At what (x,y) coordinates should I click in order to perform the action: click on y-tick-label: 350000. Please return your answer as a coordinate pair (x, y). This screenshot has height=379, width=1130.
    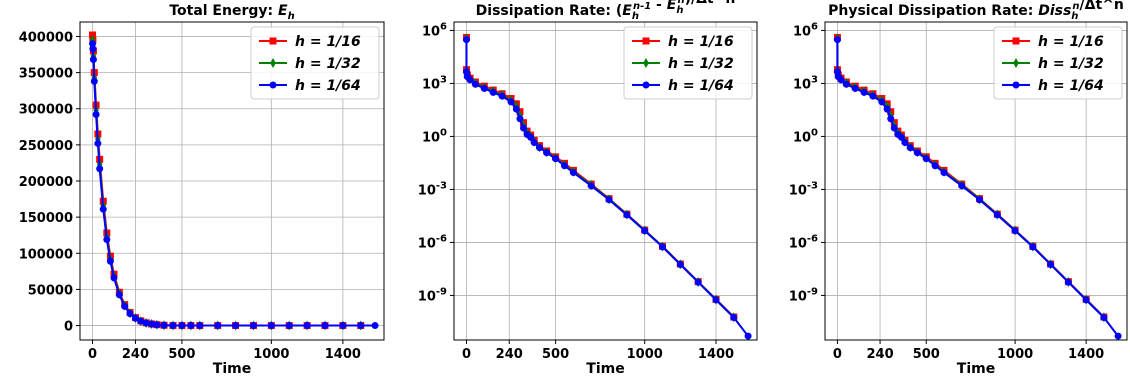
    Looking at the image, I should click on (46, 74).